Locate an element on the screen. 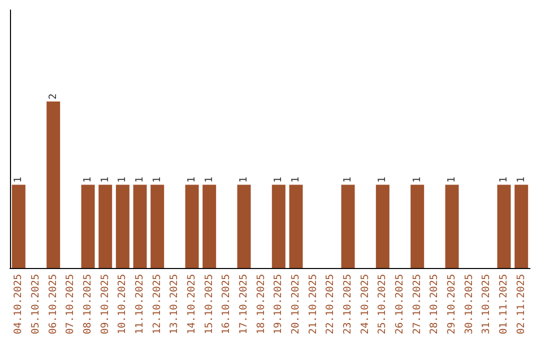 The width and height of the screenshot is (540, 340). x-tick-label: 26.10.2025 is located at coordinates (400, 304).